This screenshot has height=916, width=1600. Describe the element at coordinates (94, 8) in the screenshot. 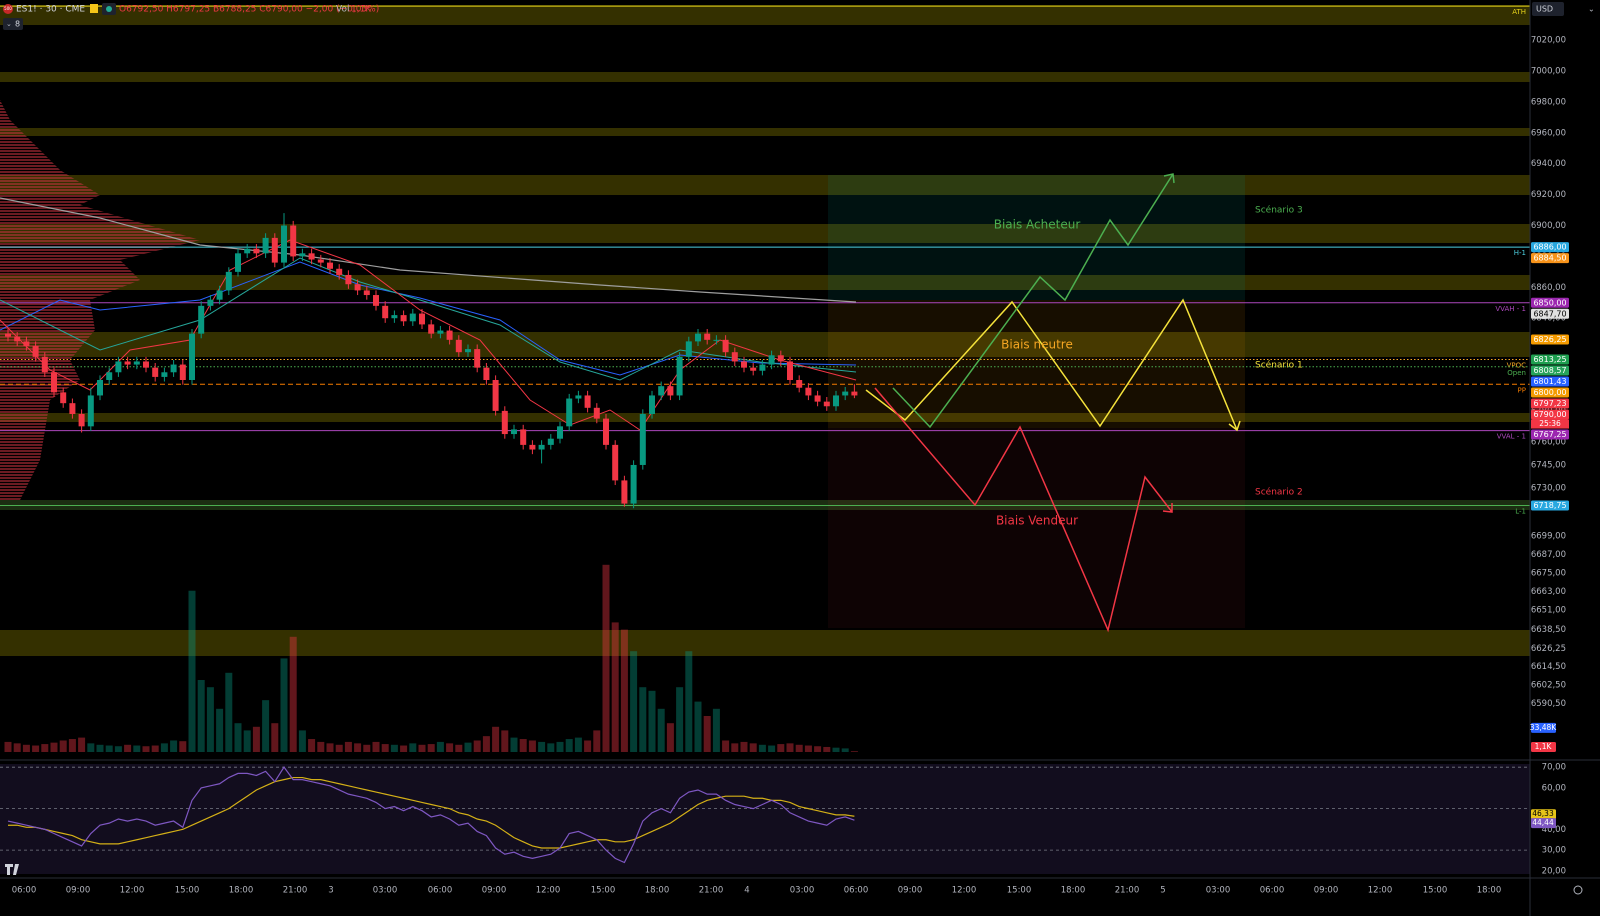

I see `flag` at that location.